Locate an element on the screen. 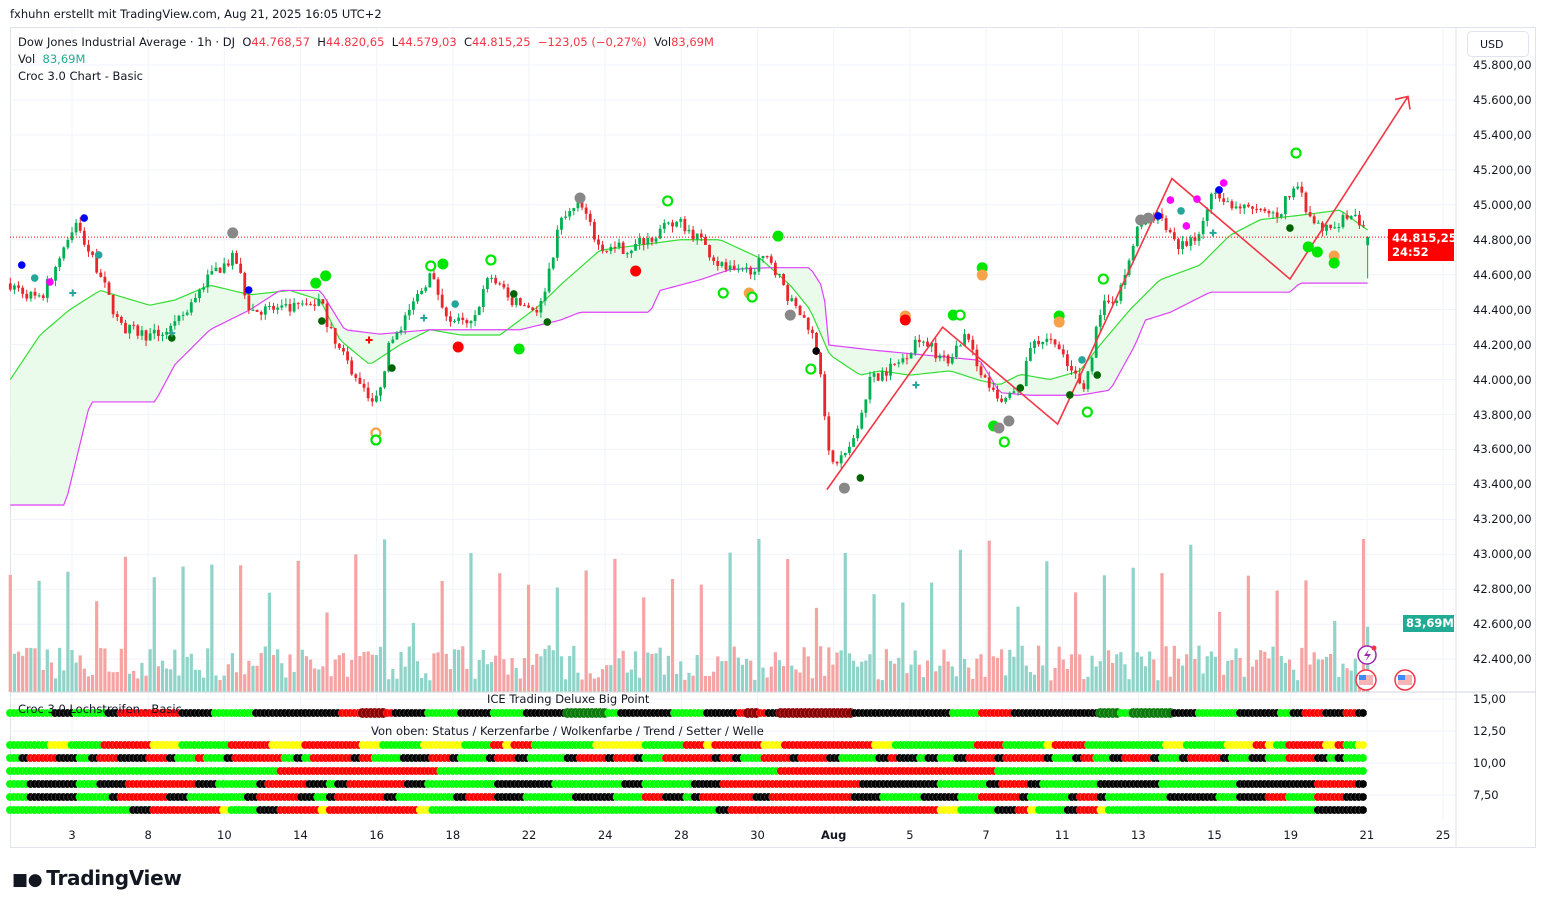 This screenshot has width=1546, height=909. volume-legend: Vol 83,69M is located at coordinates (366, 59).